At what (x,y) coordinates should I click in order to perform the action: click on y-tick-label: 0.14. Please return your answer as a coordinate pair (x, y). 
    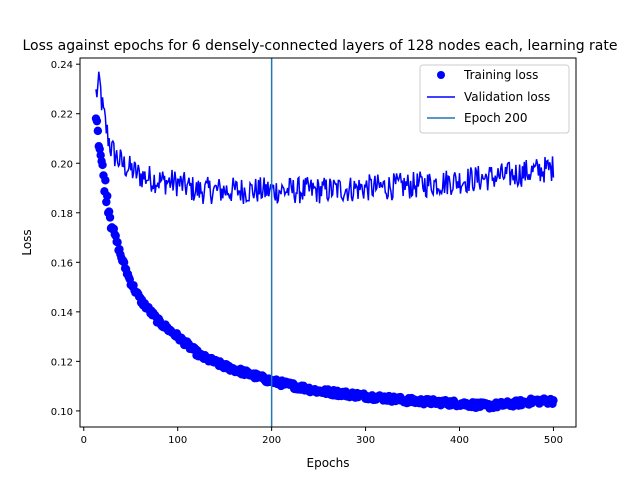
    Looking at the image, I should click on (62, 313).